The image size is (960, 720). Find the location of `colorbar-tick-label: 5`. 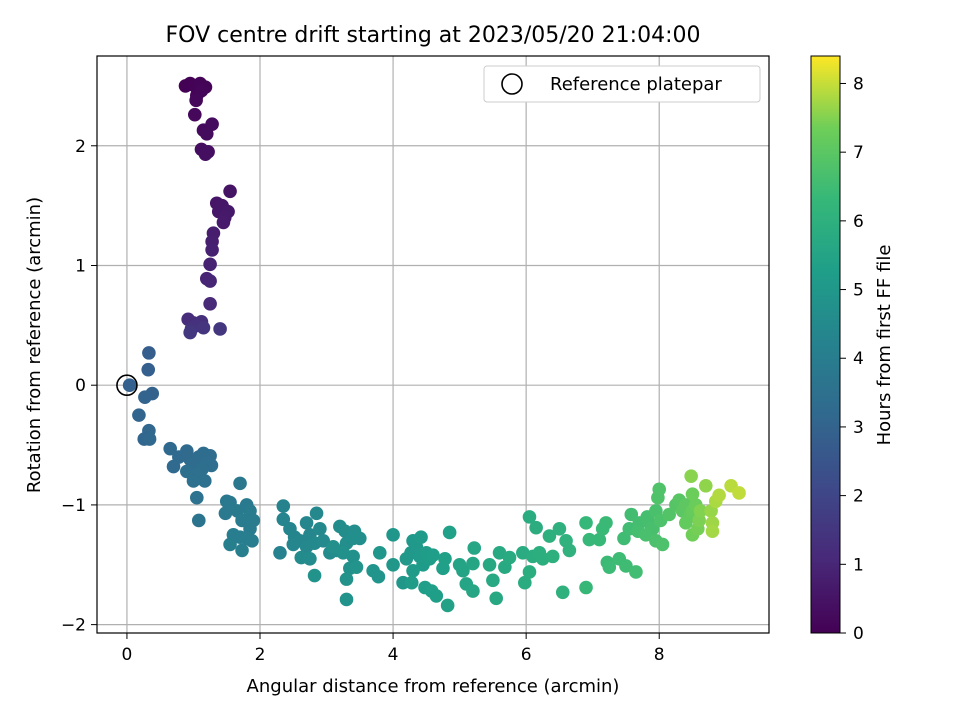

colorbar-tick-label: 5 is located at coordinates (858, 291).